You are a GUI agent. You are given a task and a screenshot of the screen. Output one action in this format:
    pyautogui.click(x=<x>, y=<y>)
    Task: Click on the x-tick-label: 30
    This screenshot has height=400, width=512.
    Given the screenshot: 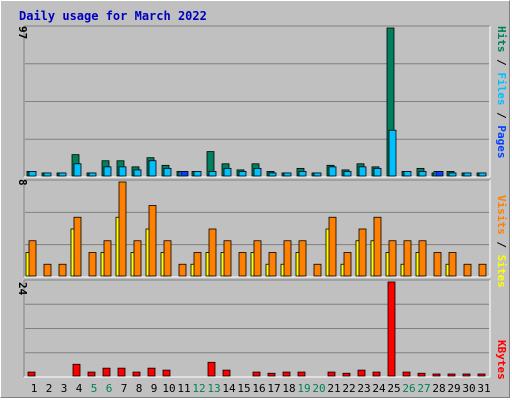 What is the action you would take?
    pyautogui.click(x=468, y=388)
    